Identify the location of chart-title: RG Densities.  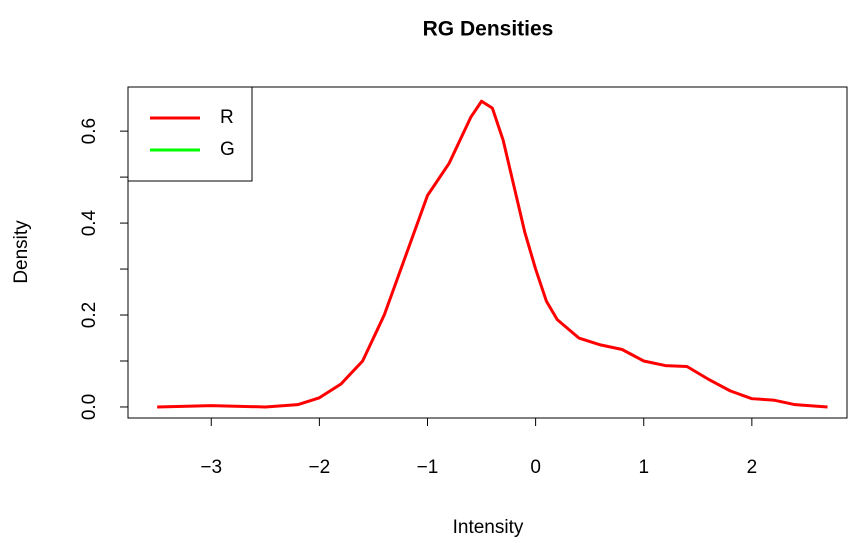
(488, 29).